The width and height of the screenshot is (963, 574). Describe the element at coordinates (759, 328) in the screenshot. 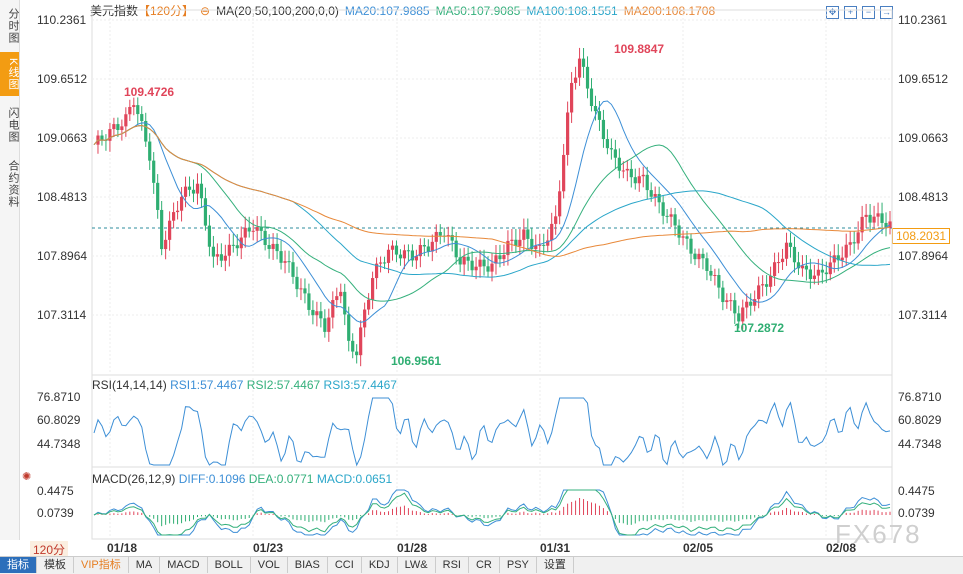

I see `low-annotation: 107.2872` at that location.